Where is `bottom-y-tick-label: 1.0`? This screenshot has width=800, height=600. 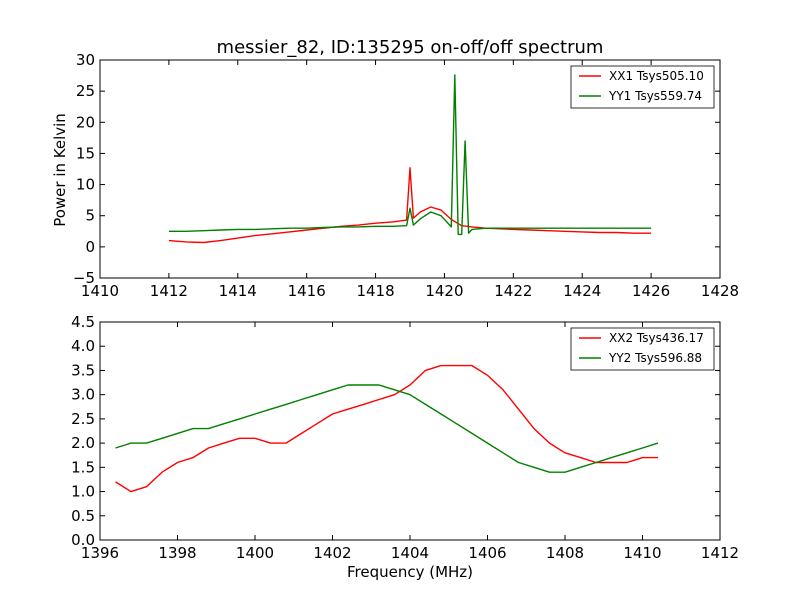
bottom-y-tick-label: 1.0 is located at coordinates (83, 492).